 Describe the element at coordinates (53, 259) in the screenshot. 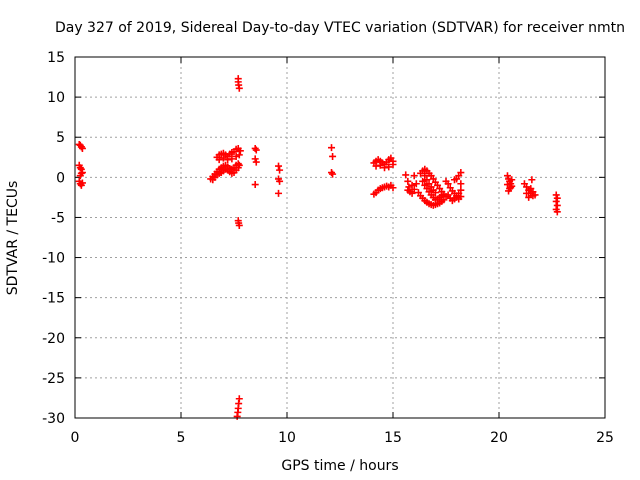

I see `y-tick-label: -10` at that location.